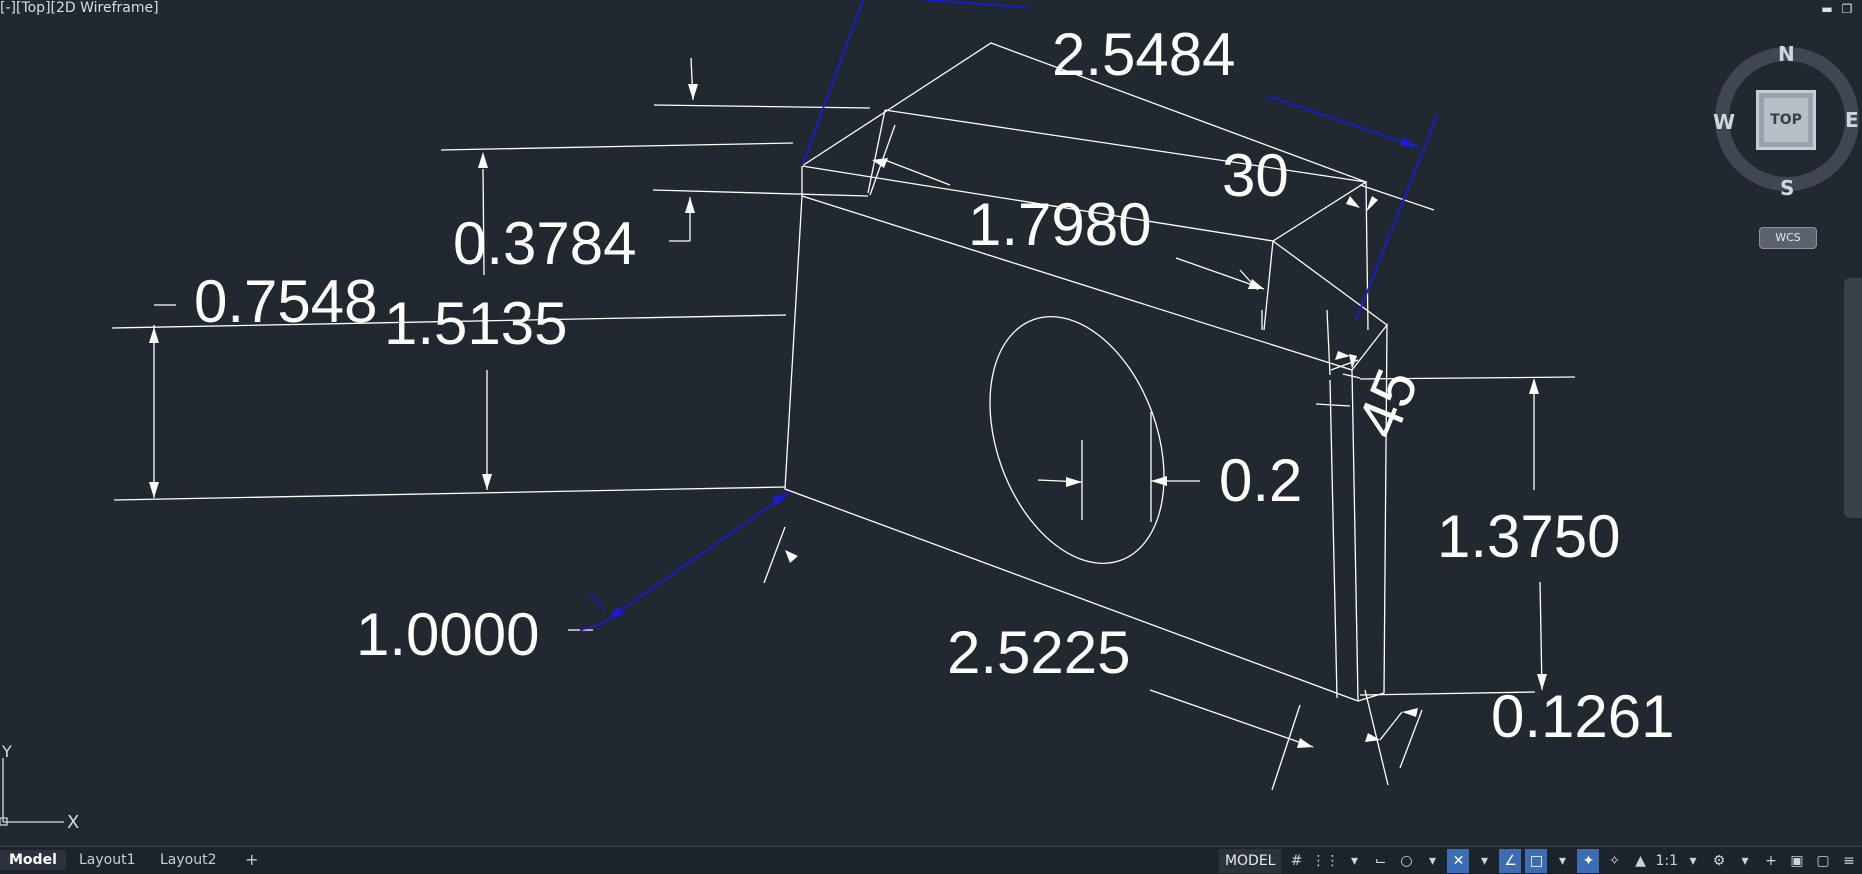  Describe the element at coordinates (286, 301) in the screenshot. I see `dim-0-7548: 0.7548` at that location.